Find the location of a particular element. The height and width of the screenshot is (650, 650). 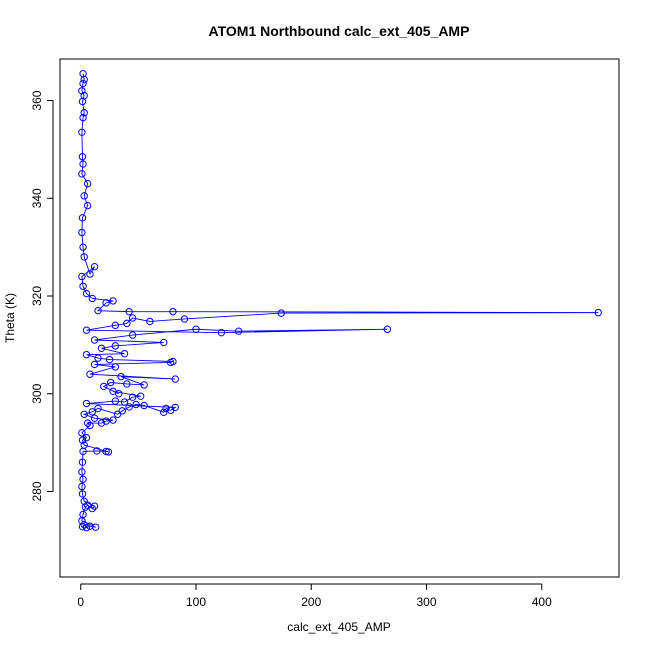

x-tick-label: 300 is located at coordinates (427, 602).